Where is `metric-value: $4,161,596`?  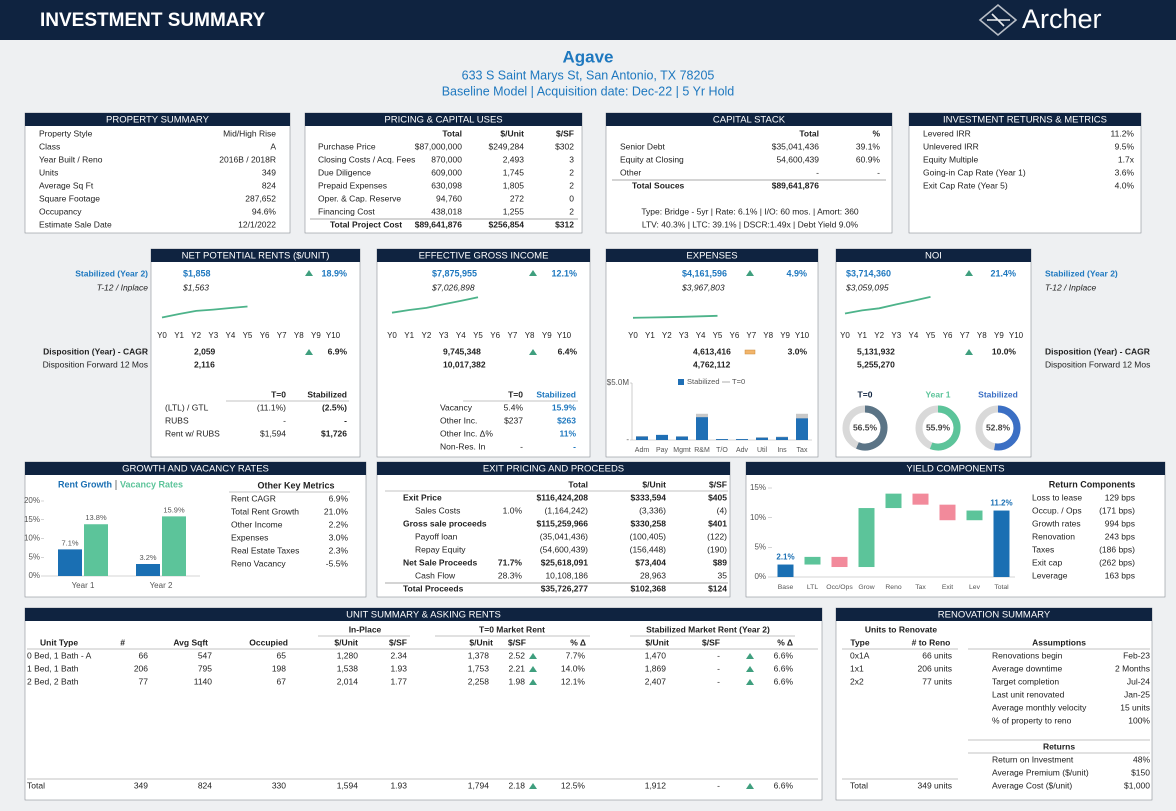
metric-value: $4,161,596 is located at coordinates (704, 273).